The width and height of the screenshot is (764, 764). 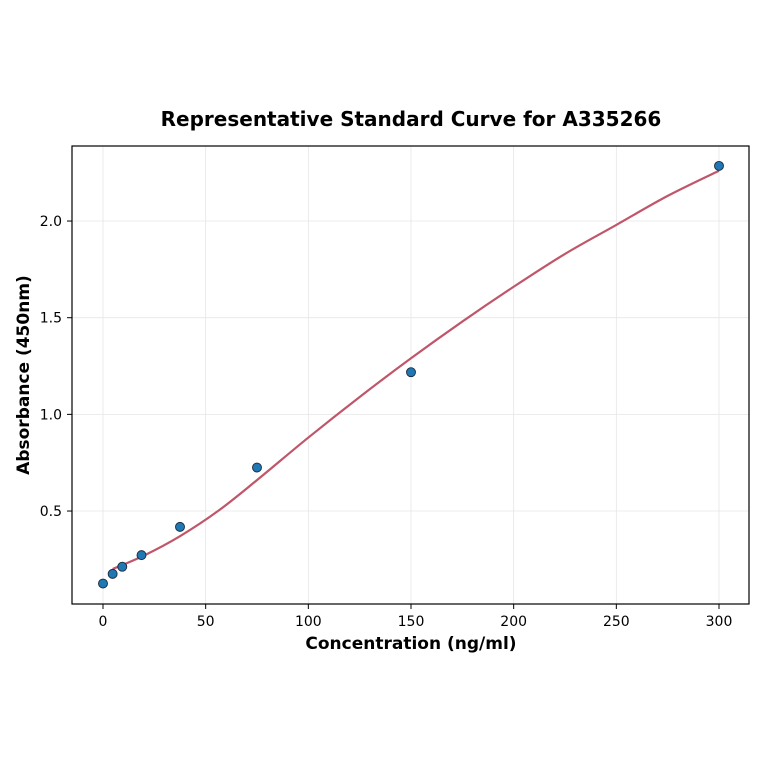 What do you see at coordinates (51, 512) in the screenshot?
I see `y-tick-label: 0.5` at bounding box center [51, 512].